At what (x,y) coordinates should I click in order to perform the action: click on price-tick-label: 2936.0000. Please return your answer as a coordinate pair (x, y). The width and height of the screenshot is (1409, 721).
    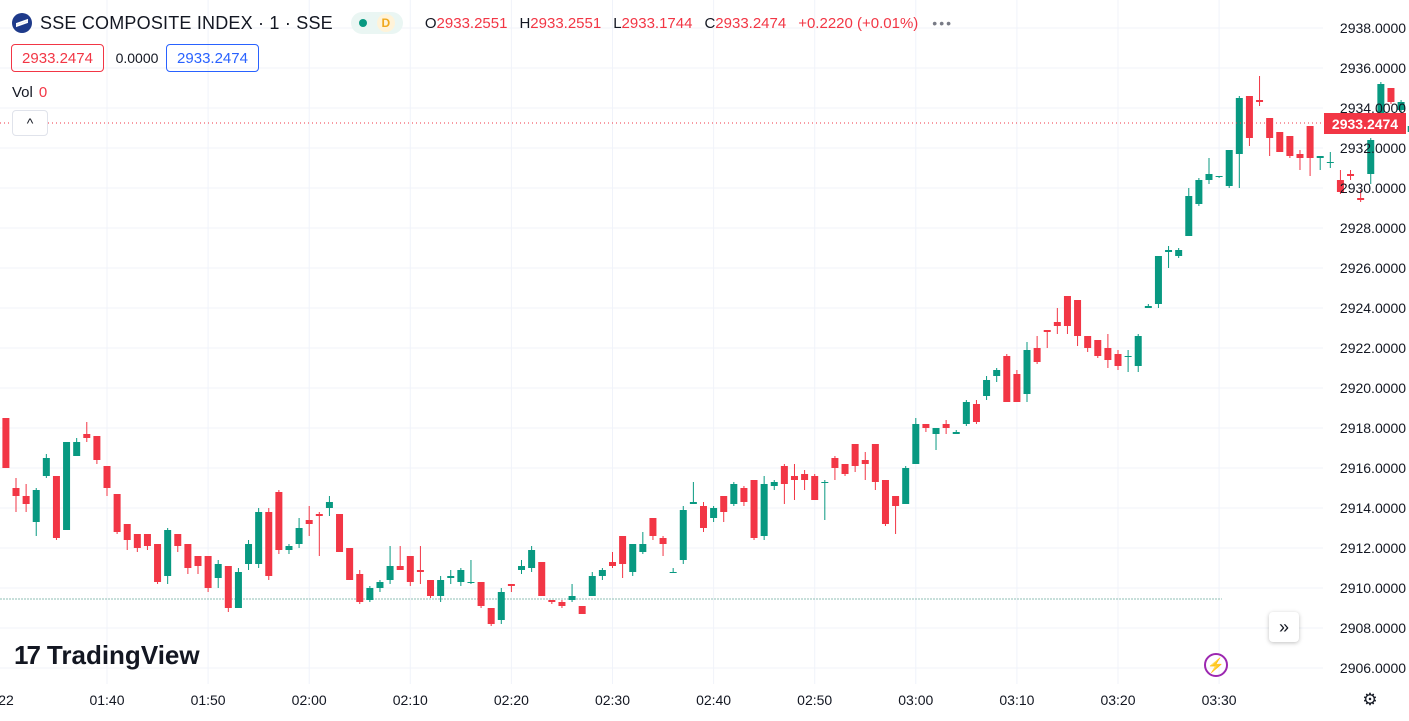
    Looking at the image, I should click on (1373, 68).